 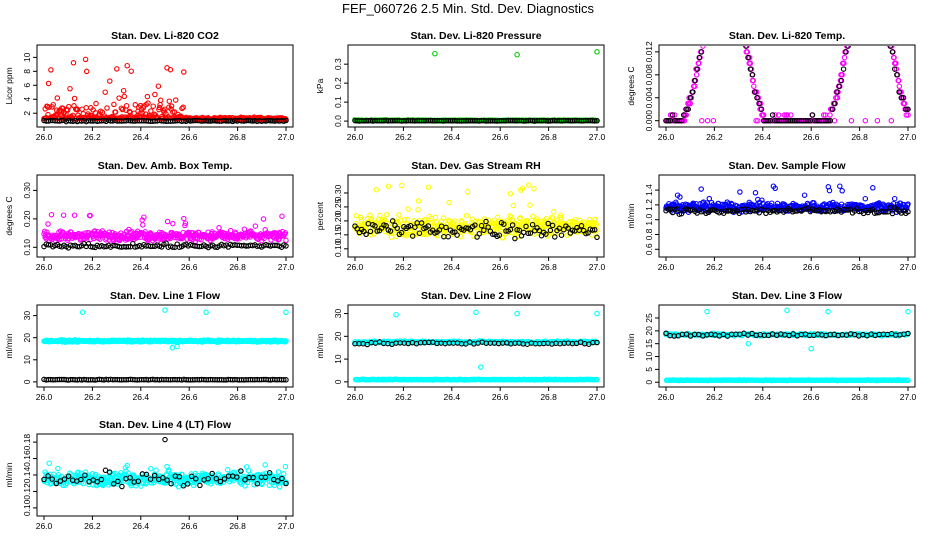 What do you see at coordinates (27, 57) in the screenshot?
I see `y-tick-label: 10` at bounding box center [27, 57].